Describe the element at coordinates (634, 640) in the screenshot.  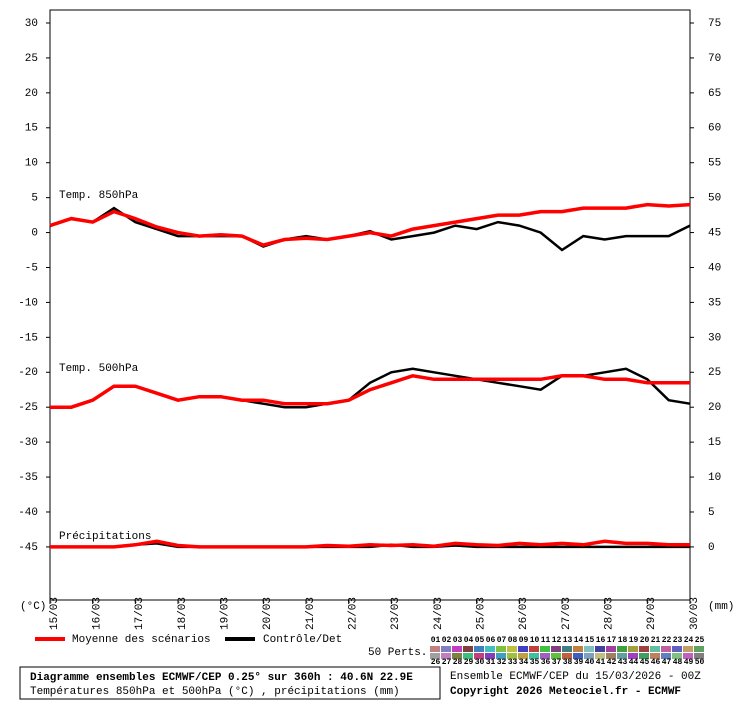
I see `pert-label: 19` at that location.